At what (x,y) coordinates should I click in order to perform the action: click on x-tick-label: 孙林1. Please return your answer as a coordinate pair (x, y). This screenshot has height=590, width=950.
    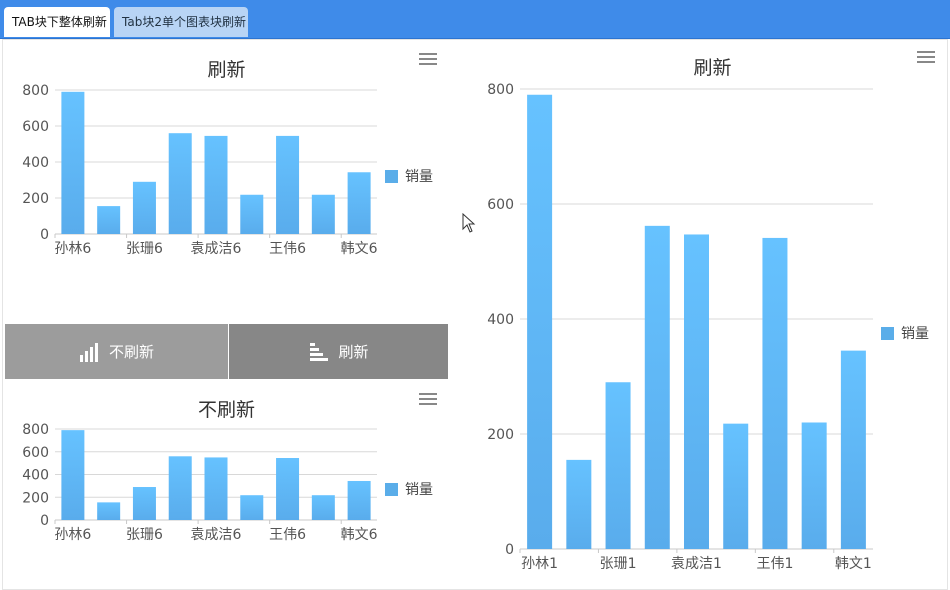
    Looking at the image, I should click on (539, 564).